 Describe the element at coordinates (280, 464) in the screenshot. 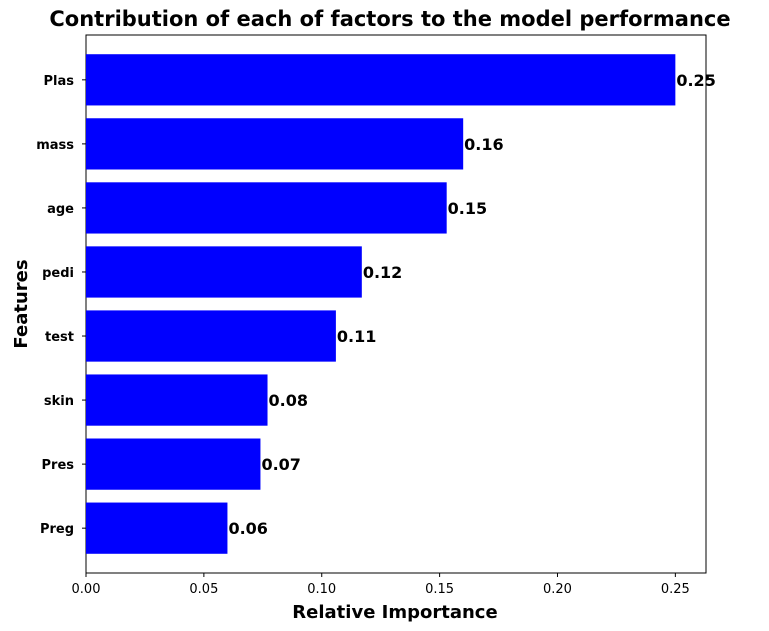

I see `data-label: 0.07` at that location.